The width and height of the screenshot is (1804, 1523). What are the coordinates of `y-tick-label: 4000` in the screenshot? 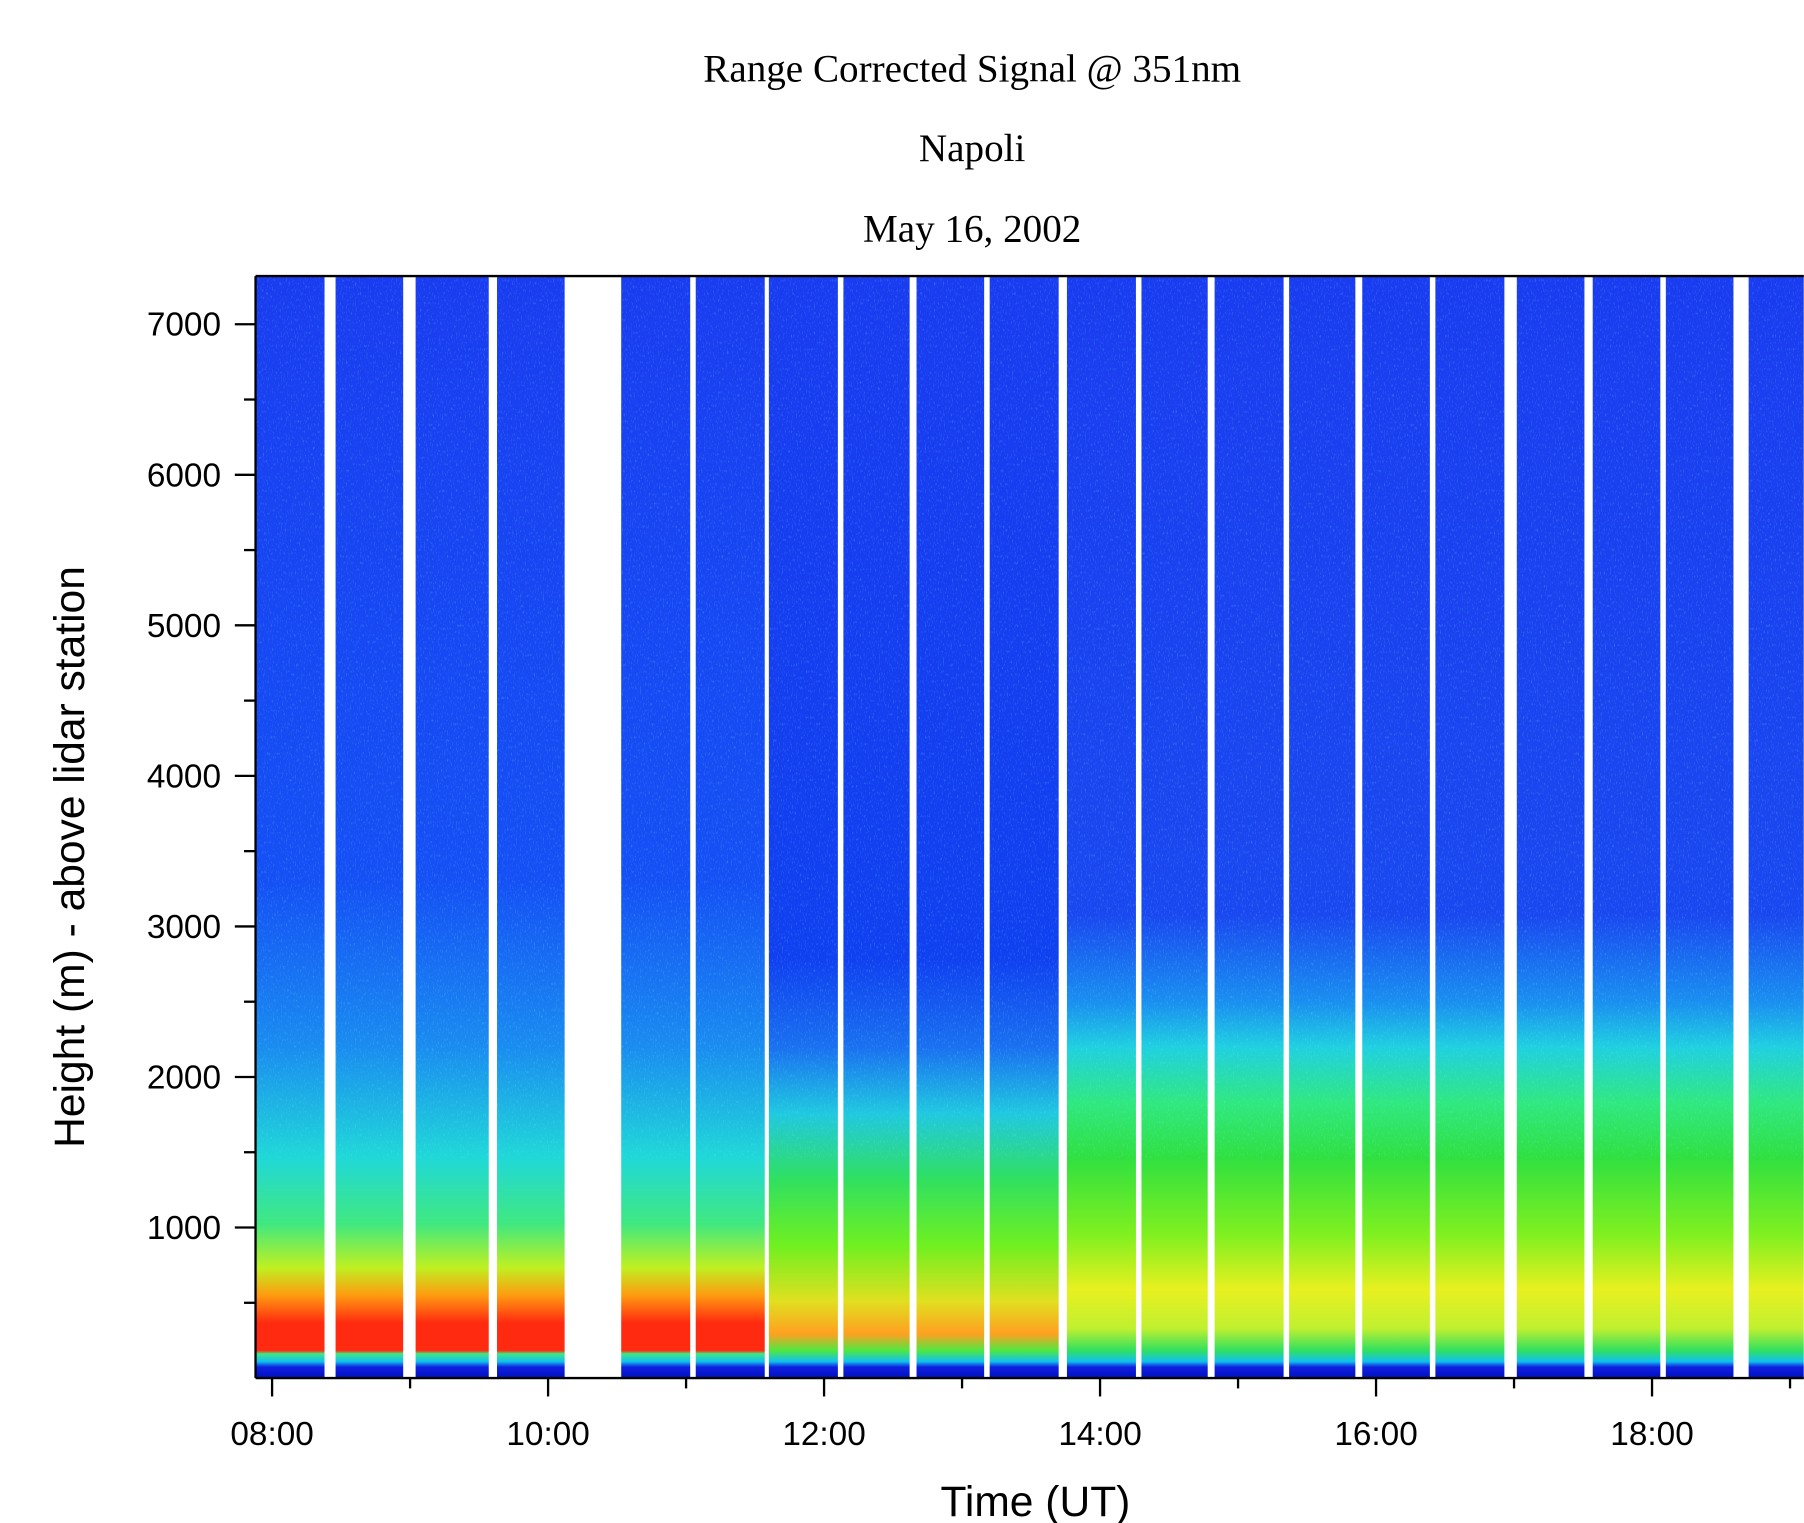 It's located at (184, 776).